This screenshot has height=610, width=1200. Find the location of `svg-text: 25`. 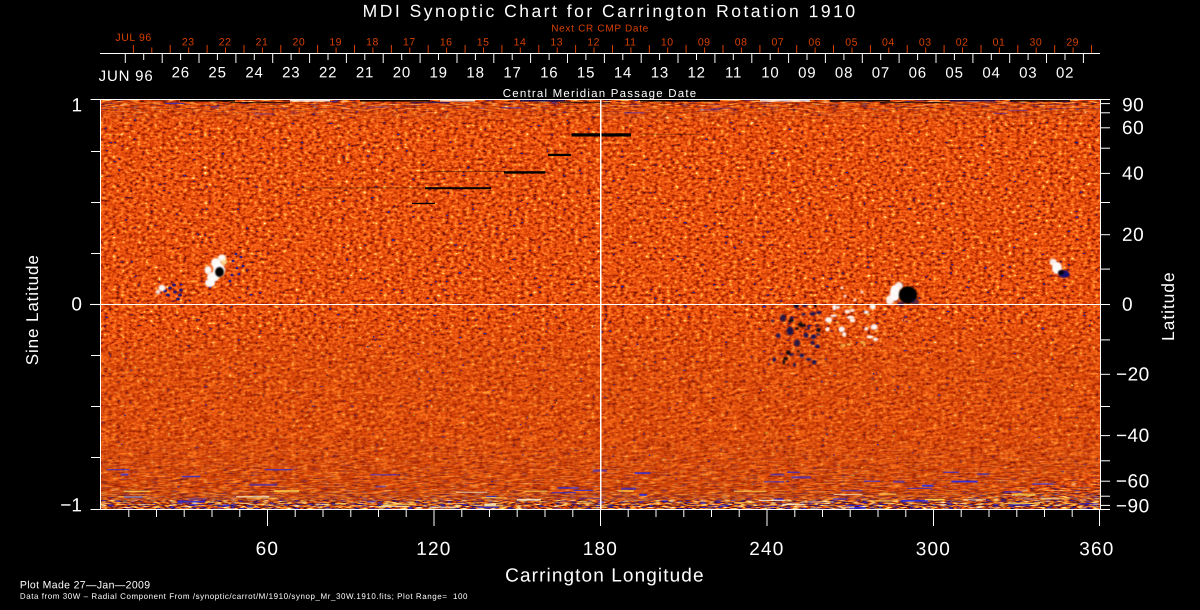

svg-text: 25 is located at coordinates (217, 72).